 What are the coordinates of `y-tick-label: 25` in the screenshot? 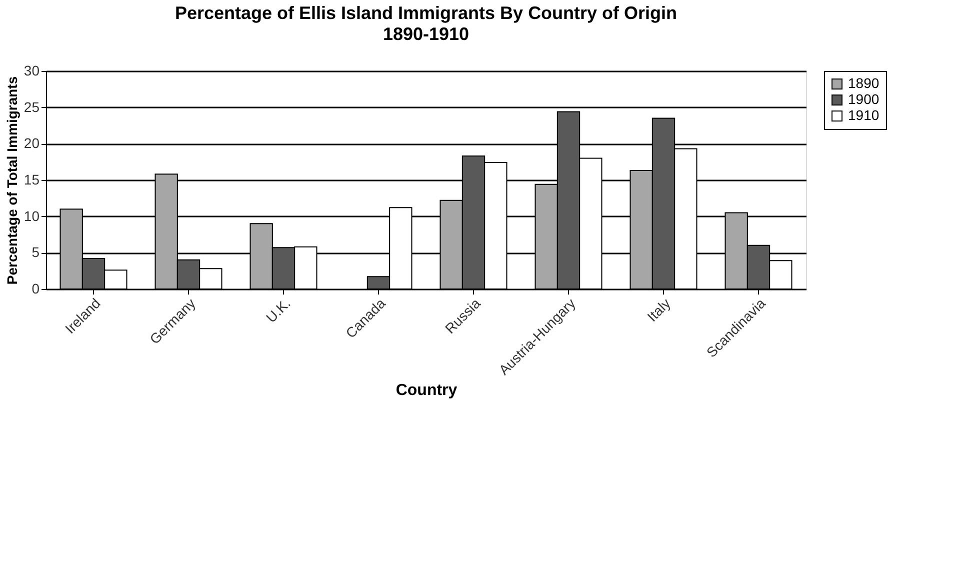 It's located at (32, 106).